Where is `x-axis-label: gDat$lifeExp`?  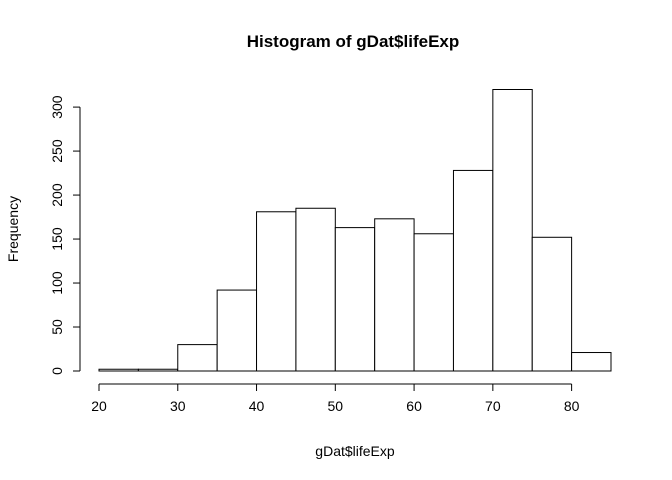
x-axis-label: gDat$lifeExp is located at coordinates (355, 451).